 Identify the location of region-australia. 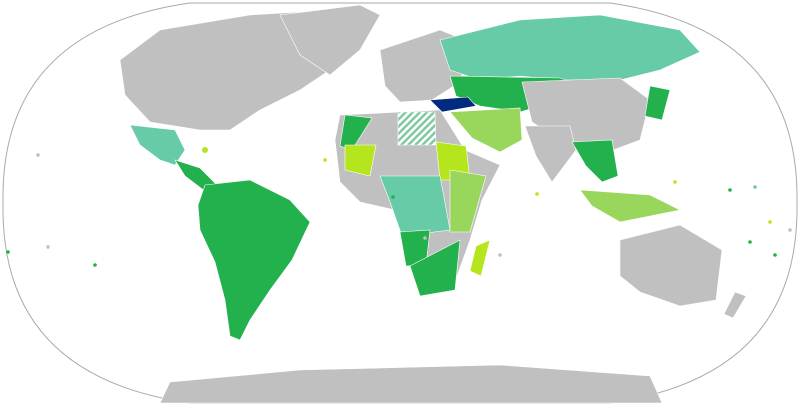
(671, 265).